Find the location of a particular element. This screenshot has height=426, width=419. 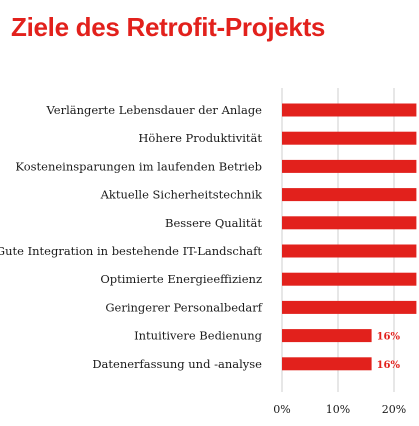

category-label: Kosteneinsparungen im laufenden Betrieb is located at coordinates (138, 166).